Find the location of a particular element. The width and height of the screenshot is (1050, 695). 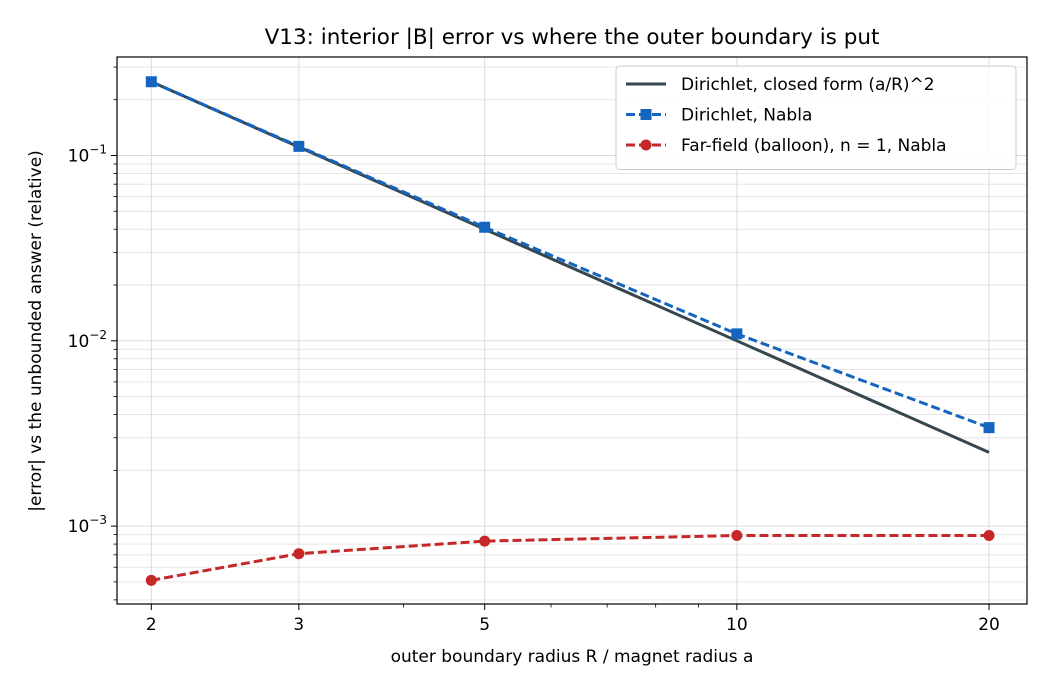

legend-box is located at coordinates (816, 117).